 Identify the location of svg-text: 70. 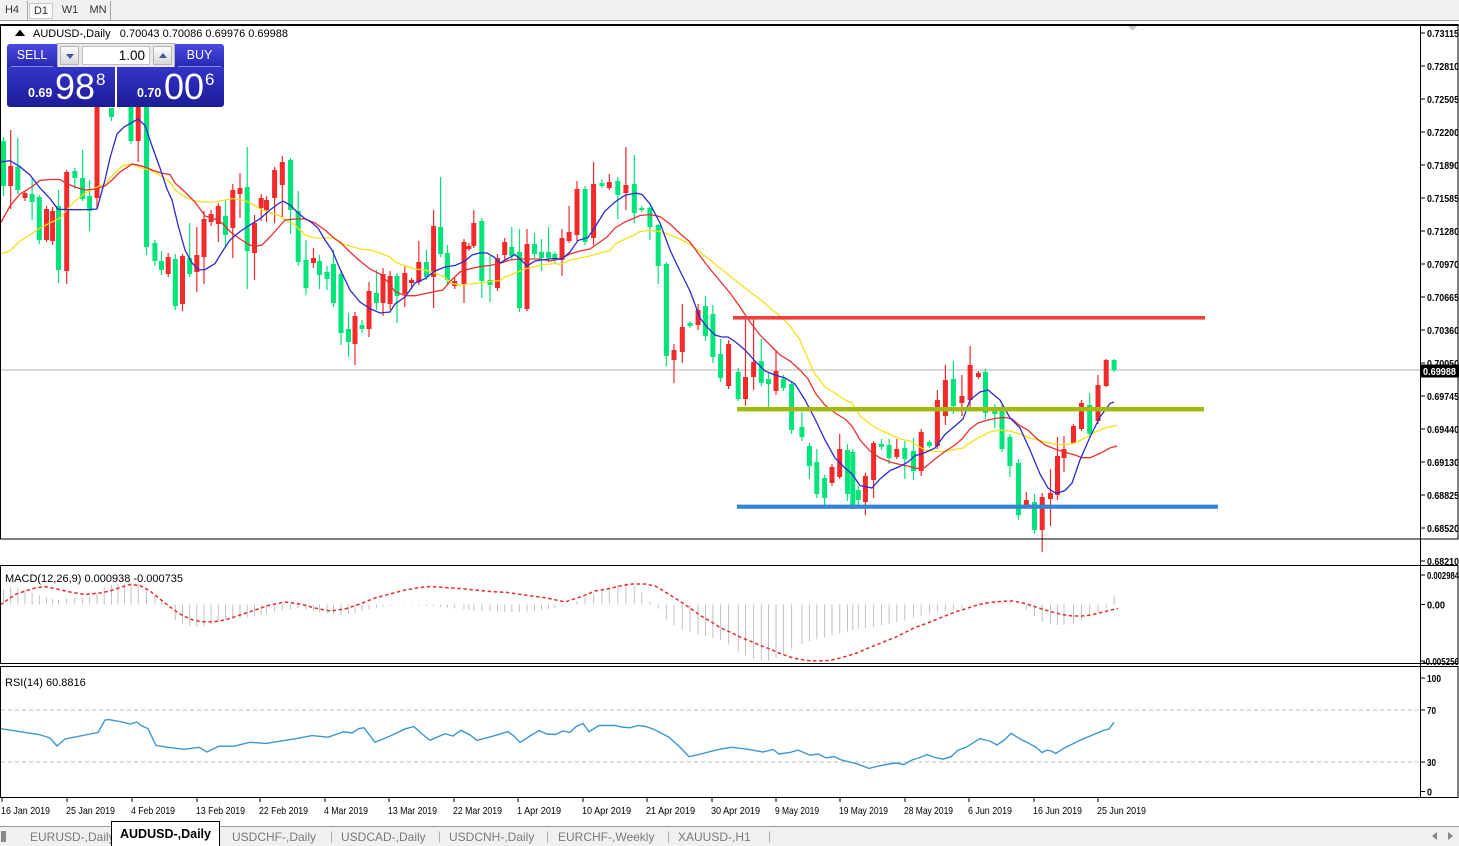
(1431, 711).